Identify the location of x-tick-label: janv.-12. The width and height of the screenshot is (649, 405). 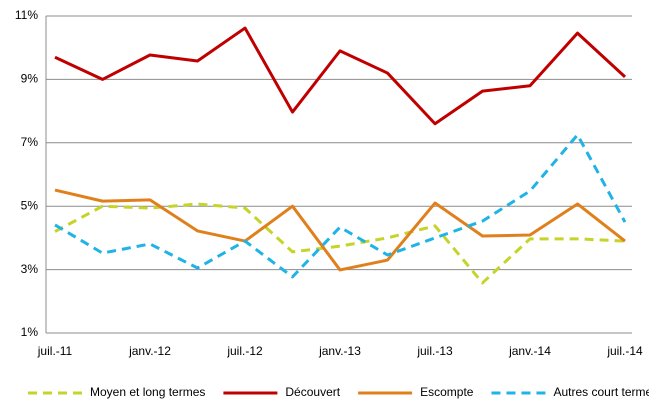
(149, 351).